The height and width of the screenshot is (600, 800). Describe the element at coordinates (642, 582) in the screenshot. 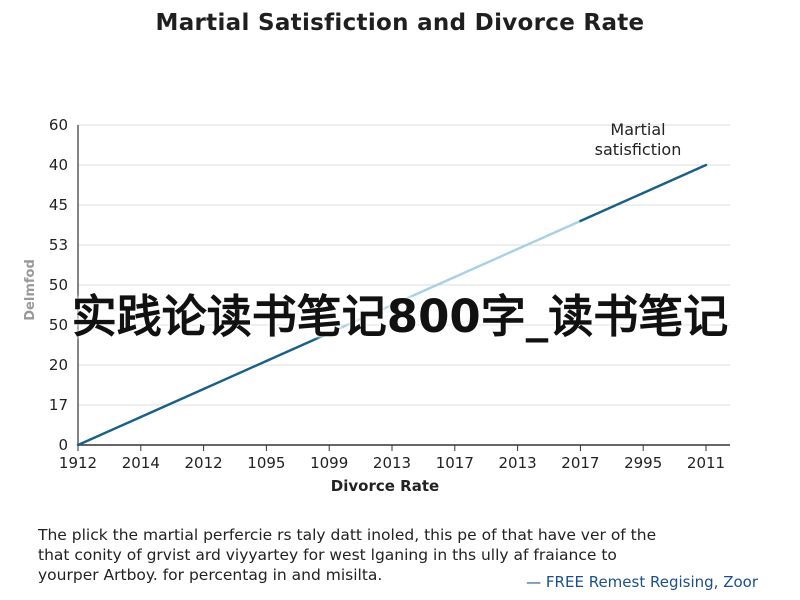

I see `credit-link: — FREE Remest Regising, Zoor` at that location.